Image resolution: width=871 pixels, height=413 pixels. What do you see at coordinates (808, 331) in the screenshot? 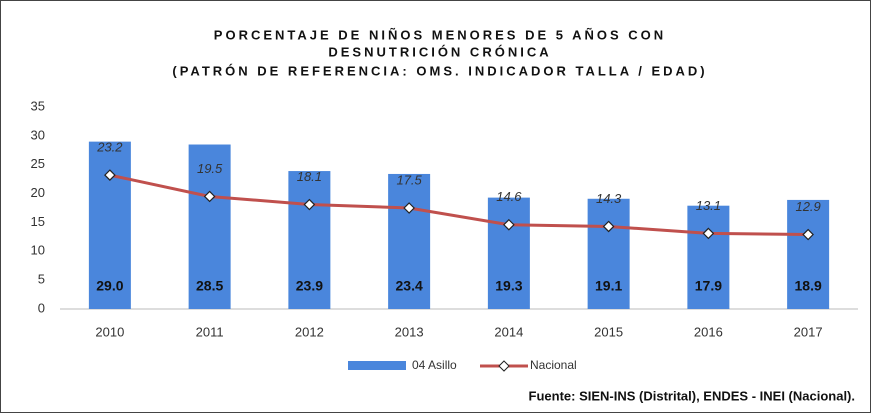
I see `x-tick-label: 2017` at bounding box center [808, 331].